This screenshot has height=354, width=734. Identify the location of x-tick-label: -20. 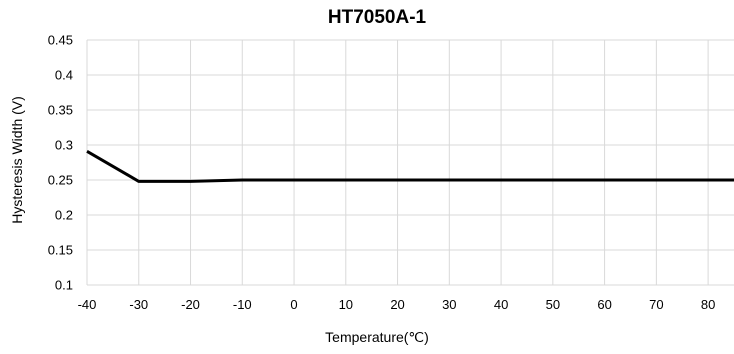
(190, 304).